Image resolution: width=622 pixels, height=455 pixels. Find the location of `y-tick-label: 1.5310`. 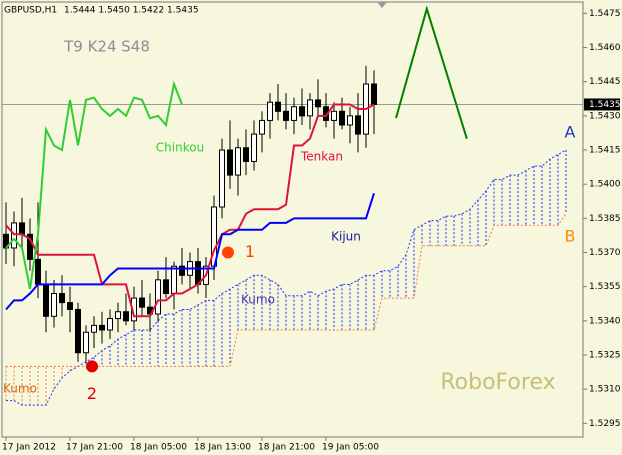

y-tick-label: 1.5310 is located at coordinates (605, 390).